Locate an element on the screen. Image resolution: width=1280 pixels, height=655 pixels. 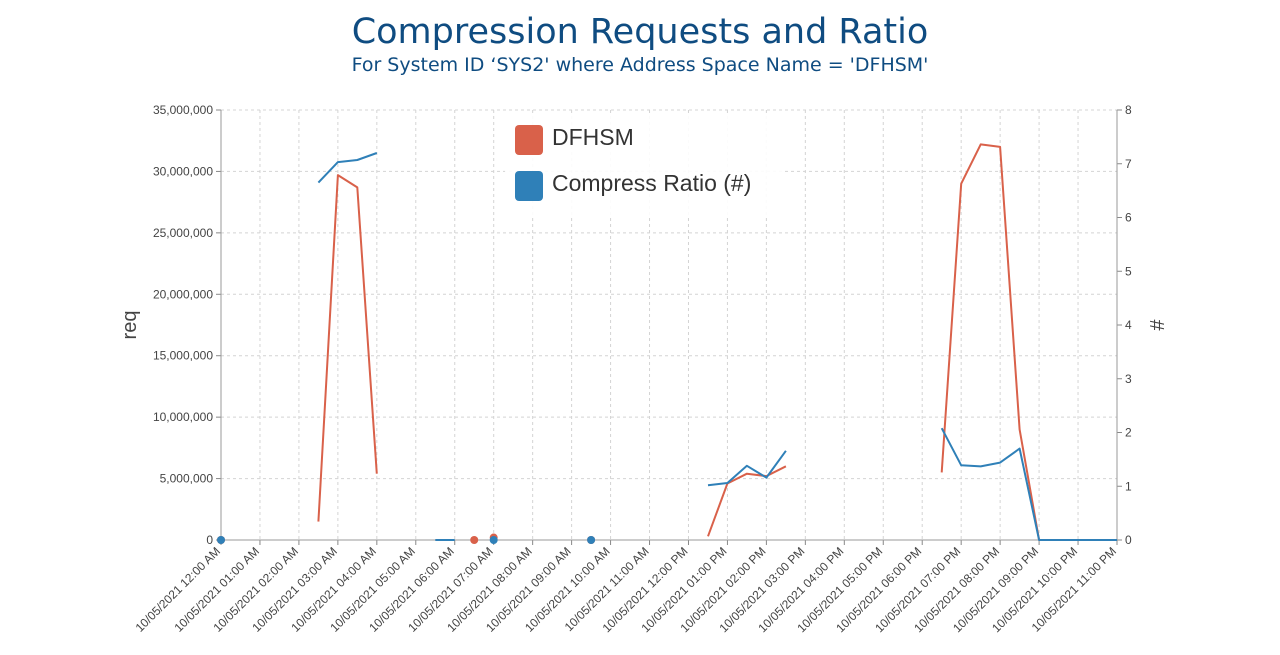
y-left-tick-label: 30,000,000 is located at coordinates (183, 171).